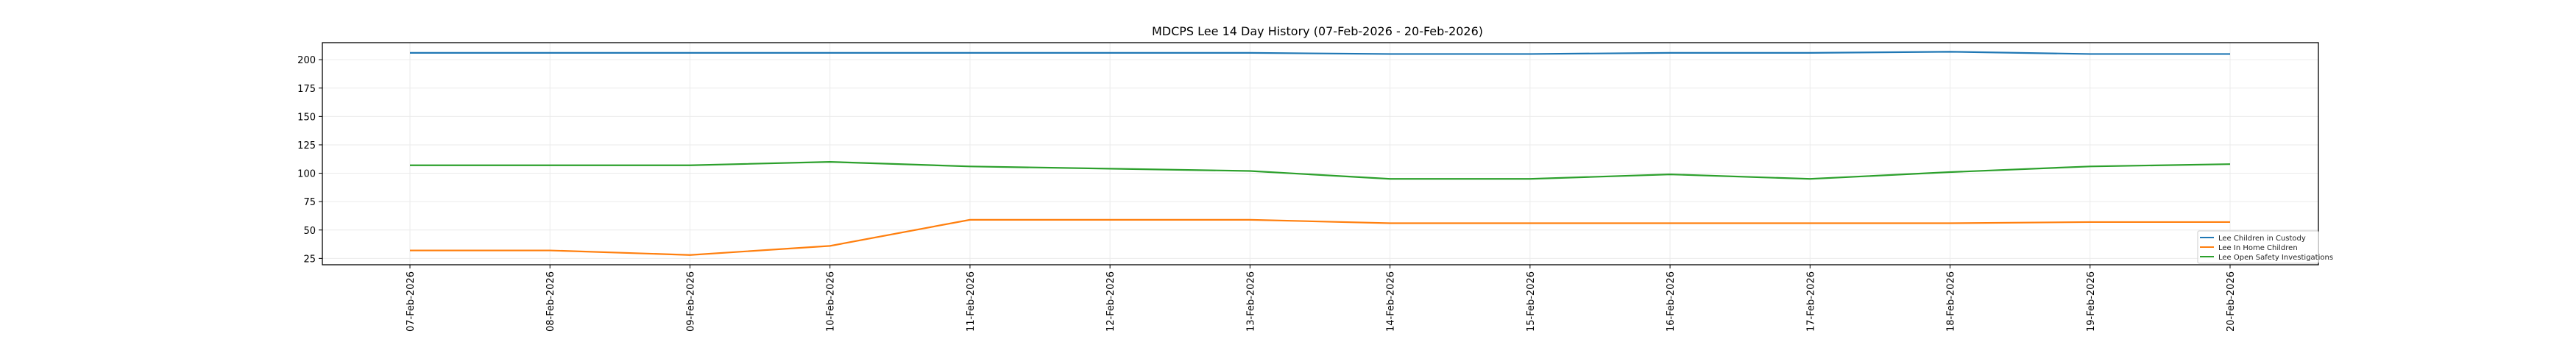 This screenshot has width=2576, height=353. I want to click on legend-label: Lee Open Safety Investigations, so click(2275, 258).